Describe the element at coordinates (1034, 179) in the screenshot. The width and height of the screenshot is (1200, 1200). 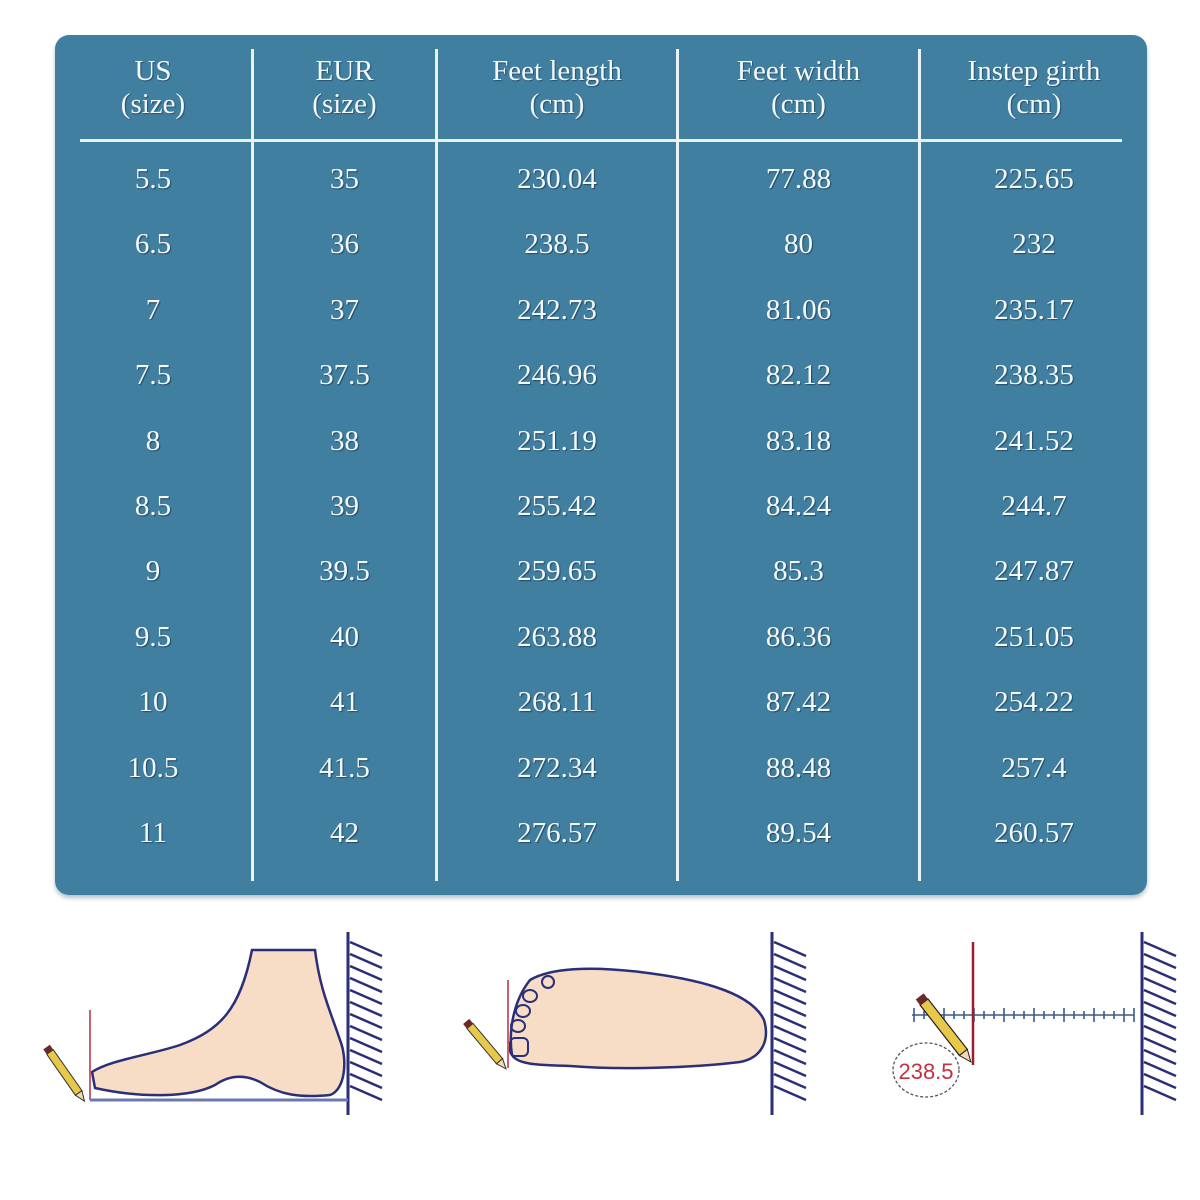
I see `table-cell-girth: 225.65` at that location.